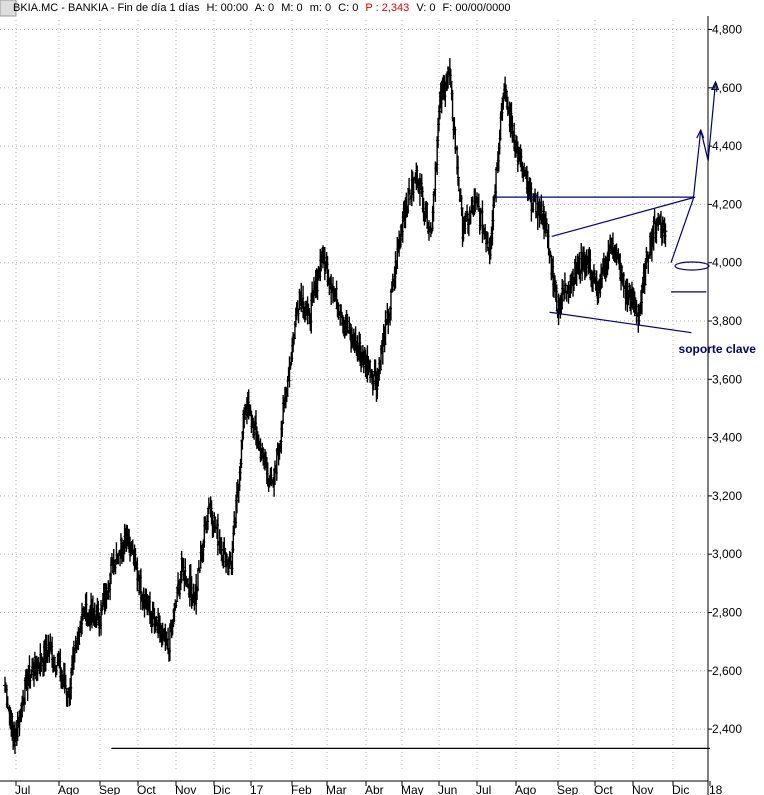 This screenshot has height=795, width=764. I want to click on x-tick-label-7: Feb, so click(301, 789).